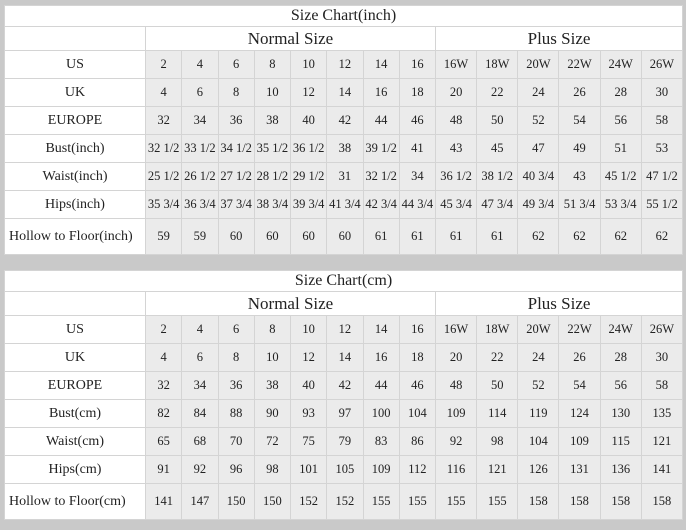 The height and width of the screenshot is (530, 686). Describe the element at coordinates (200, 148) in the screenshot. I see `table-cell: 33 1/2` at that location.